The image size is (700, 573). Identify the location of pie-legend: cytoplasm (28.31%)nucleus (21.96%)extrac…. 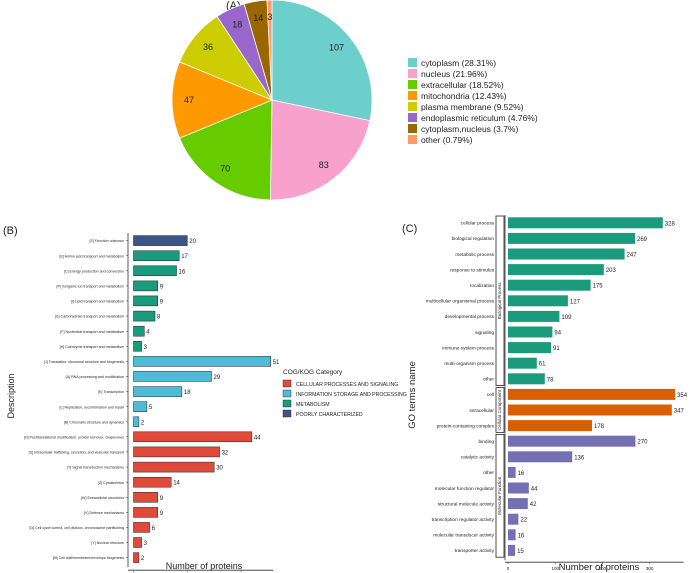
(473, 101).